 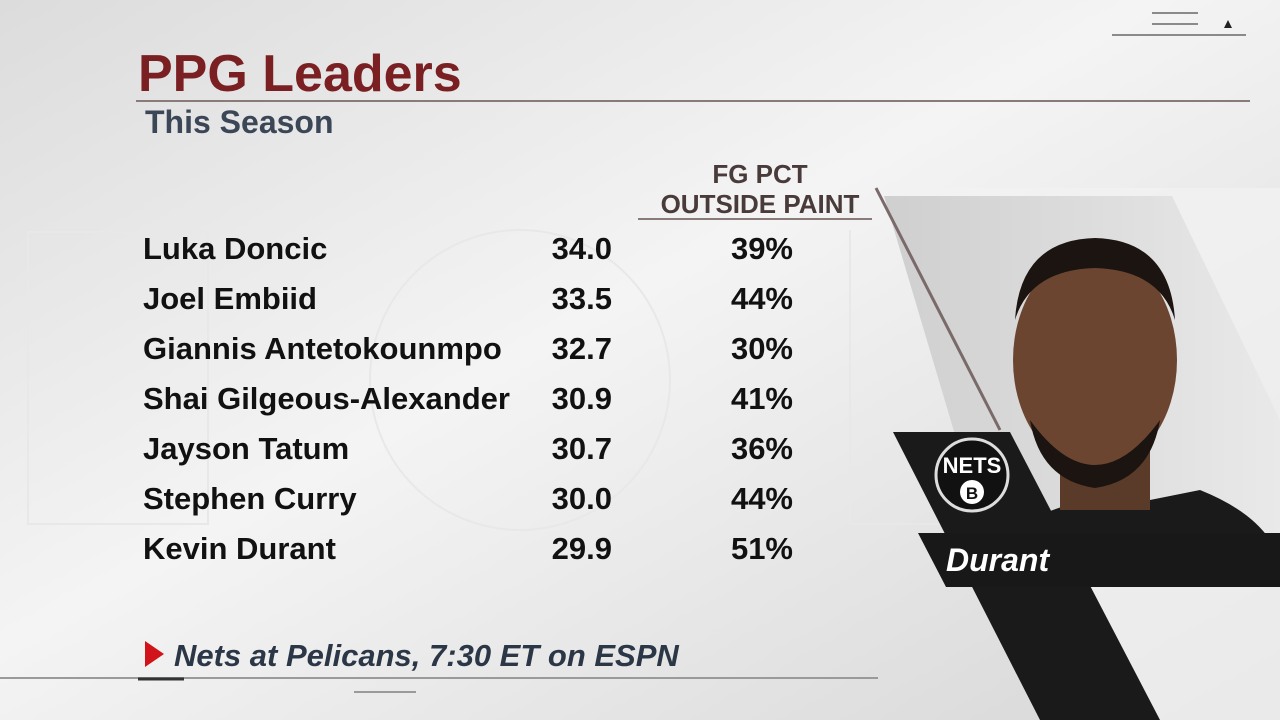 What do you see at coordinates (426, 655) in the screenshot?
I see `promo-text: Nets at Pelicans, 7:30 ET on ESPN` at bounding box center [426, 655].